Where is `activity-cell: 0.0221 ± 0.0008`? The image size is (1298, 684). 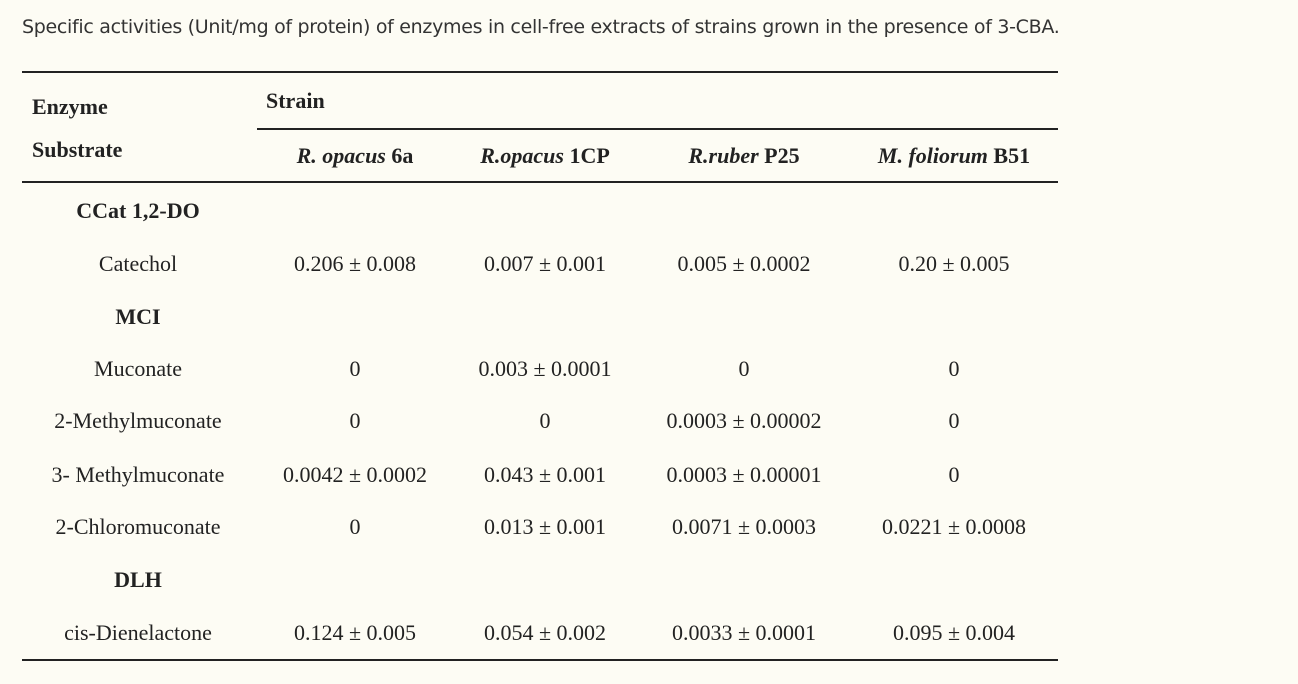
activity-cell: 0.0221 ± 0.0008 is located at coordinates (954, 526).